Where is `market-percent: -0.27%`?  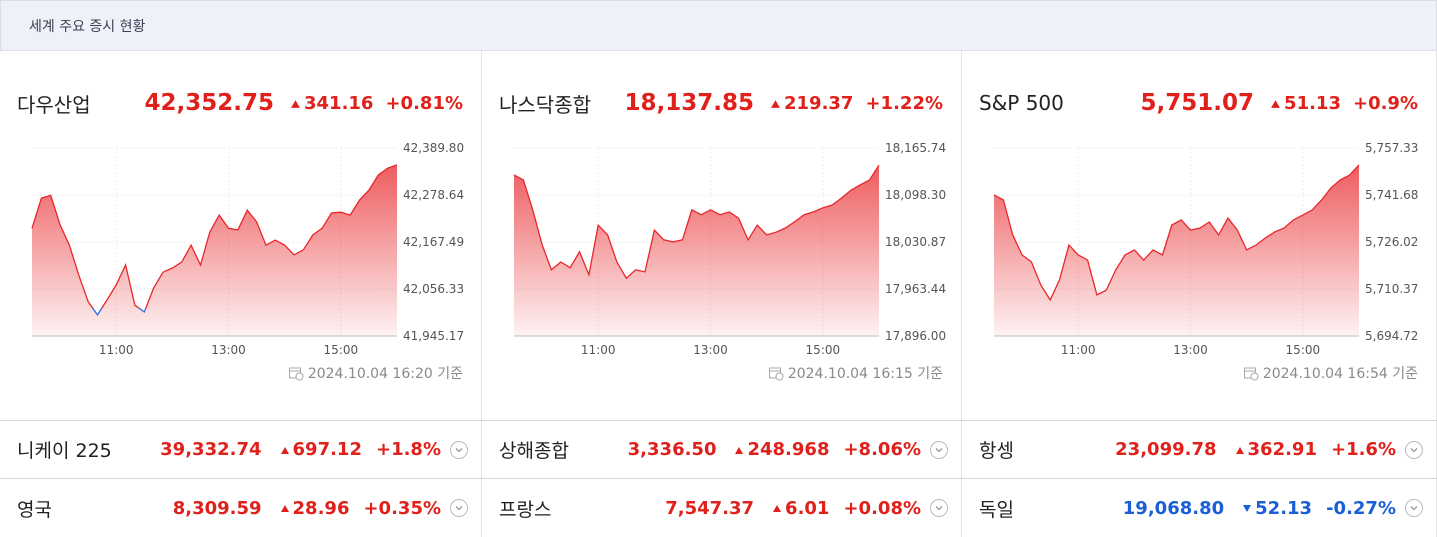
market-percent: -0.27% is located at coordinates (1361, 508).